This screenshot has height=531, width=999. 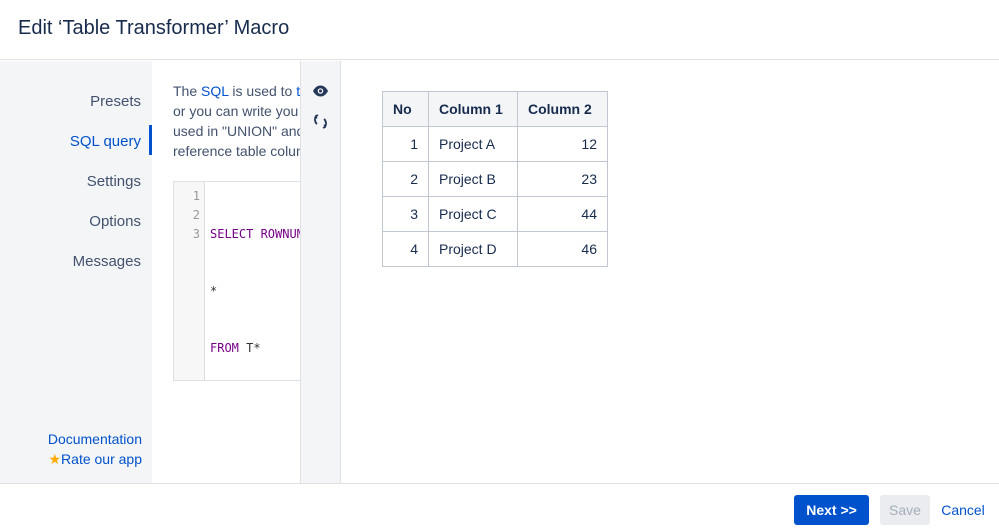 What do you see at coordinates (94, 439) in the screenshot?
I see `documentation-link: Documentation` at bounding box center [94, 439].